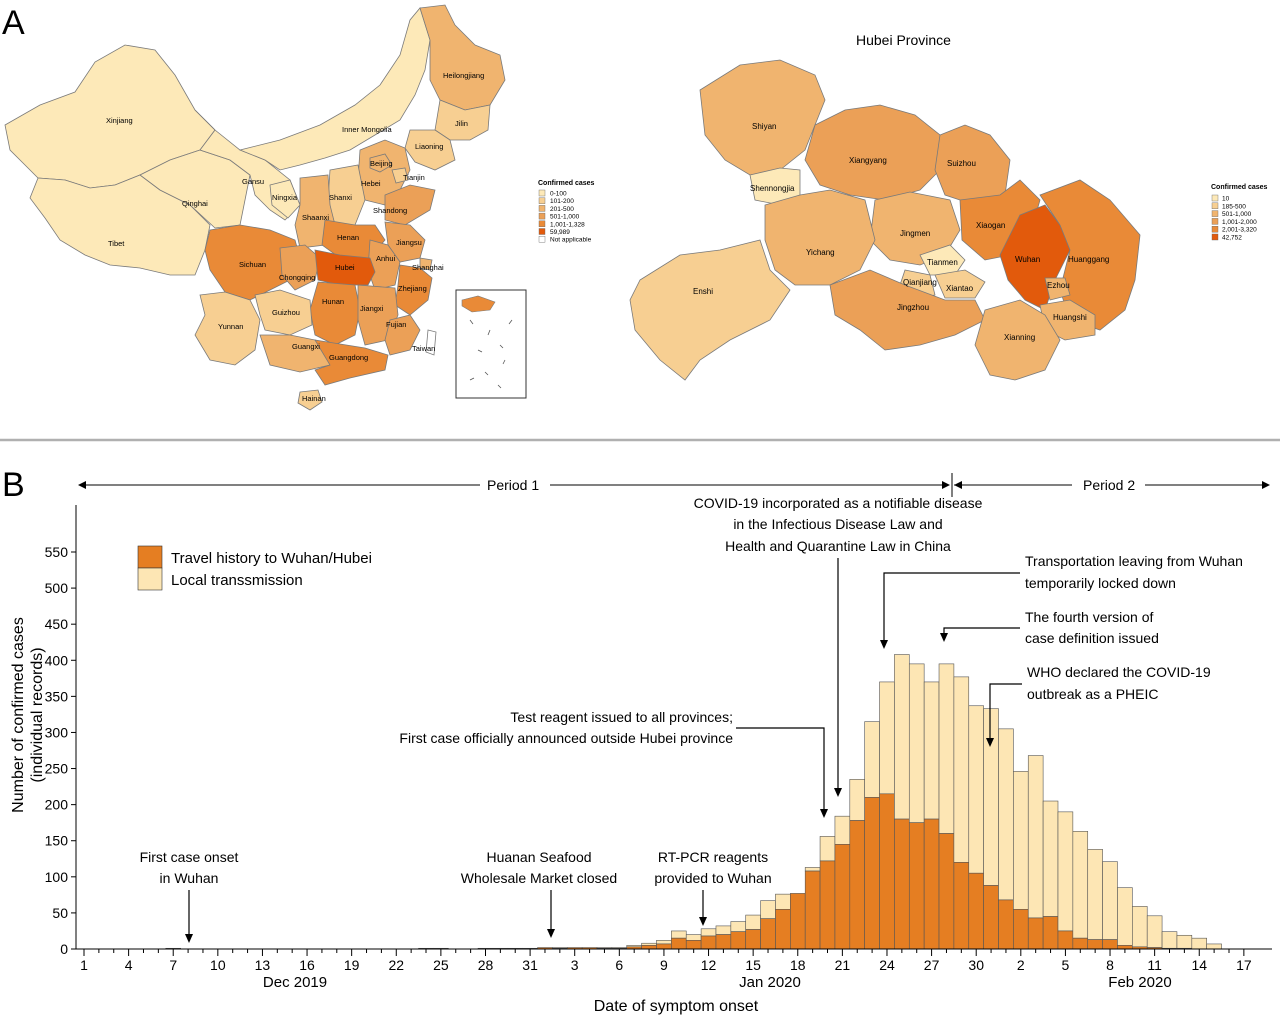 The width and height of the screenshot is (1280, 1017). What do you see at coordinates (381, 163) in the screenshot?
I see `label-beijing: Beijing` at bounding box center [381, 163].